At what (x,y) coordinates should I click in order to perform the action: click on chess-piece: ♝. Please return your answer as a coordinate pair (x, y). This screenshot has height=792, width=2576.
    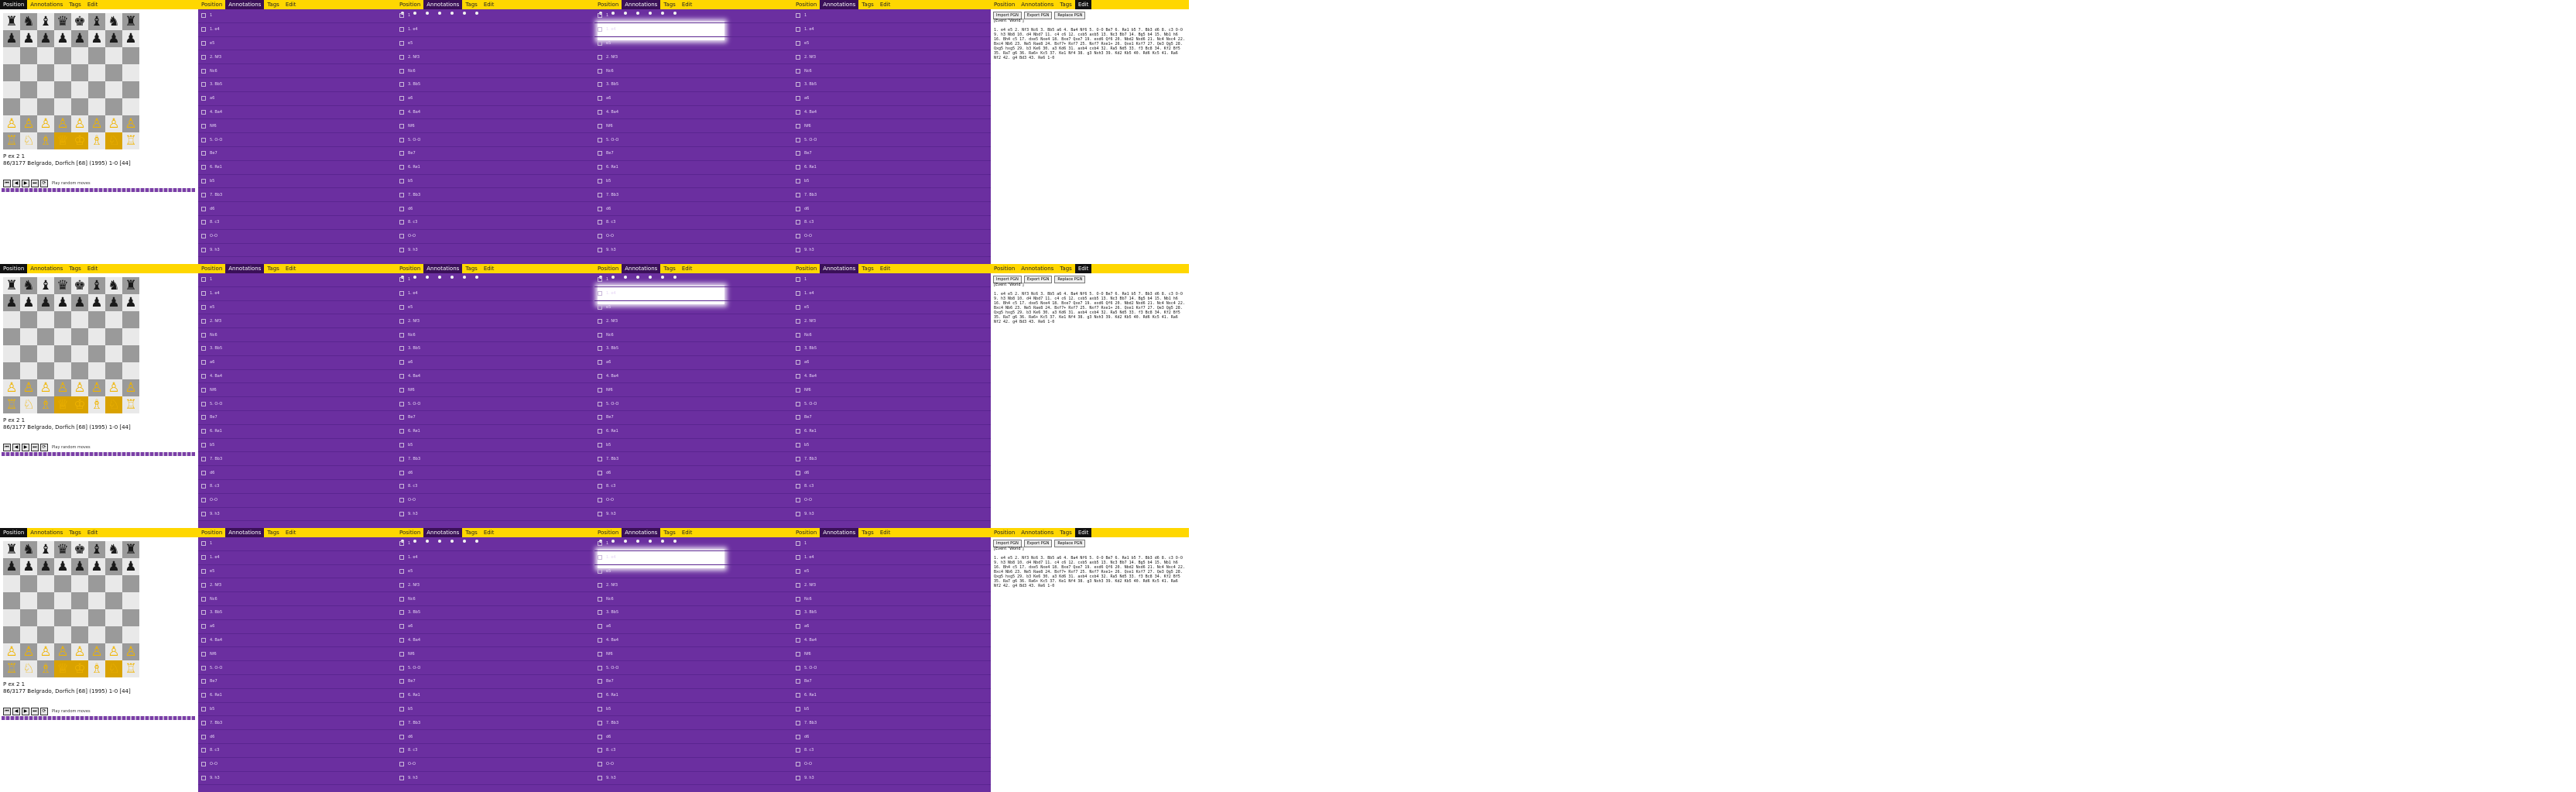
    Looking at the image, I should click on (97, 285).